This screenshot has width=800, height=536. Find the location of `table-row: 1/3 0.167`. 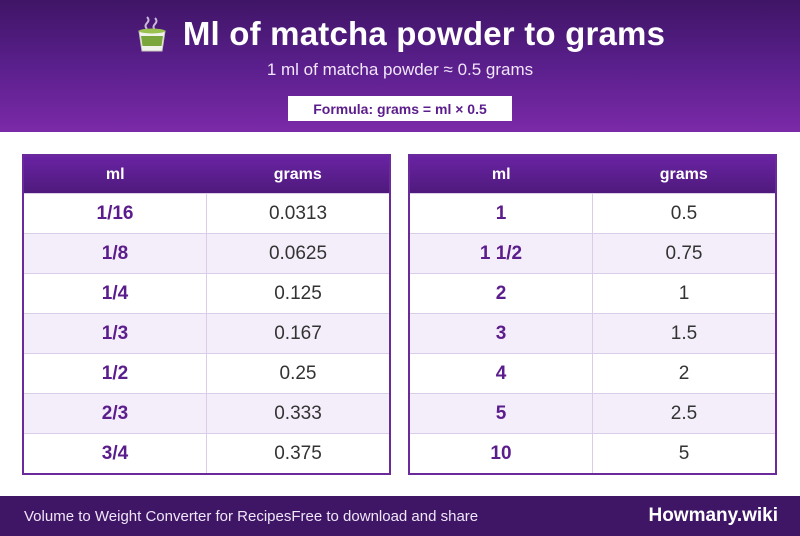

table-row: 1/3 0.167 is located at coordinates (206, 333).